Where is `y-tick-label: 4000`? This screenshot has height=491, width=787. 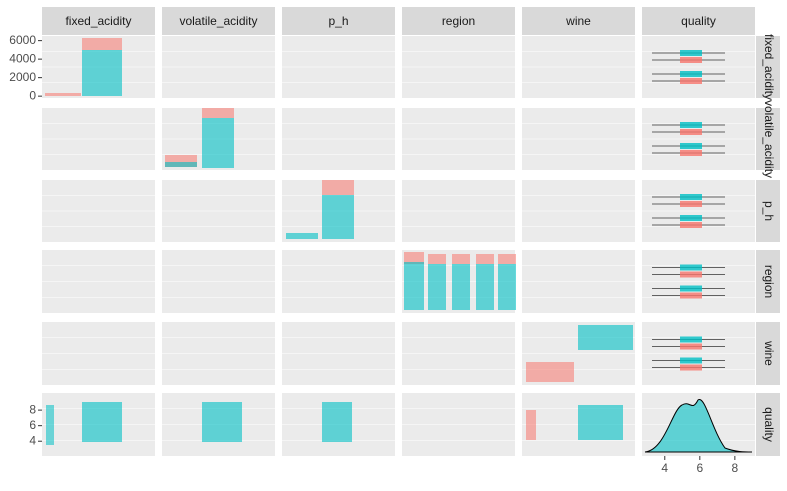
y-tick-label: 4000 is located at coordinates (22, 58).